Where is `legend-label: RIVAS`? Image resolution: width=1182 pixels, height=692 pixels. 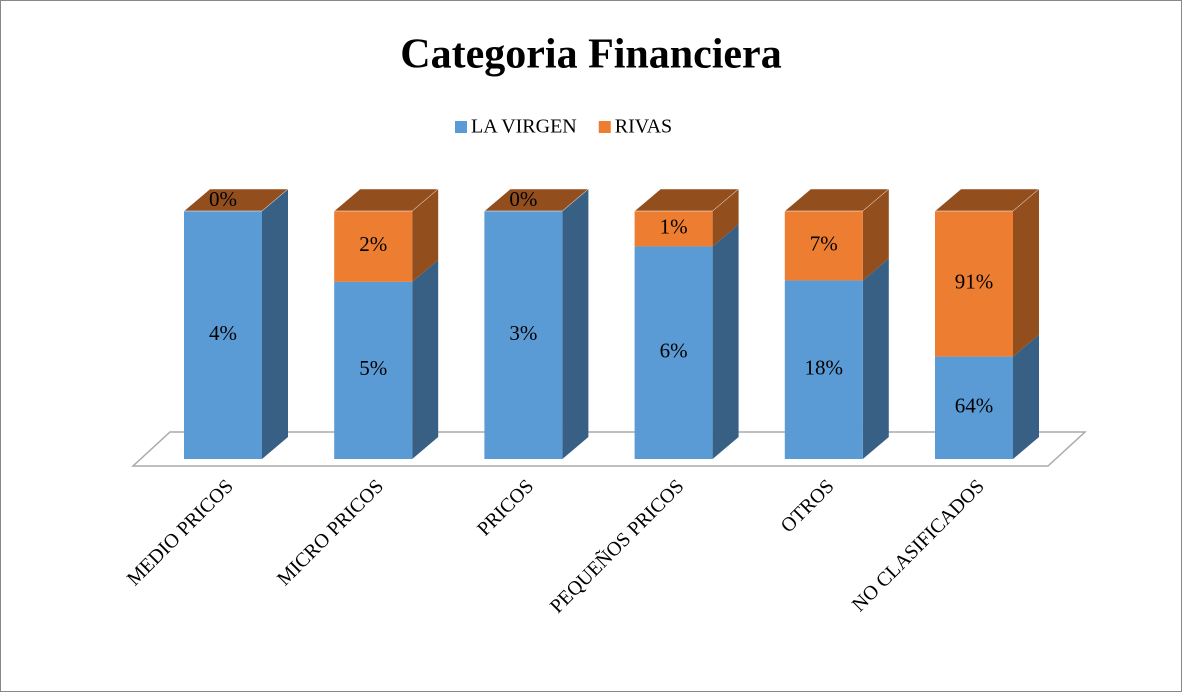
legend-label: RIVAS is located at coordinates (643, 127).